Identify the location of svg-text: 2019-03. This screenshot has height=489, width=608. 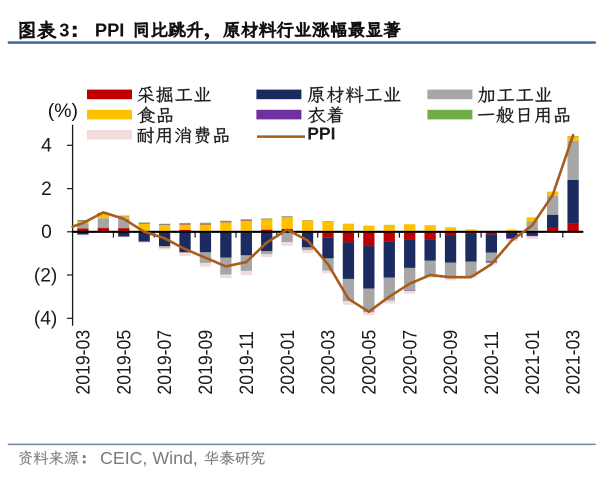
(83, 362).